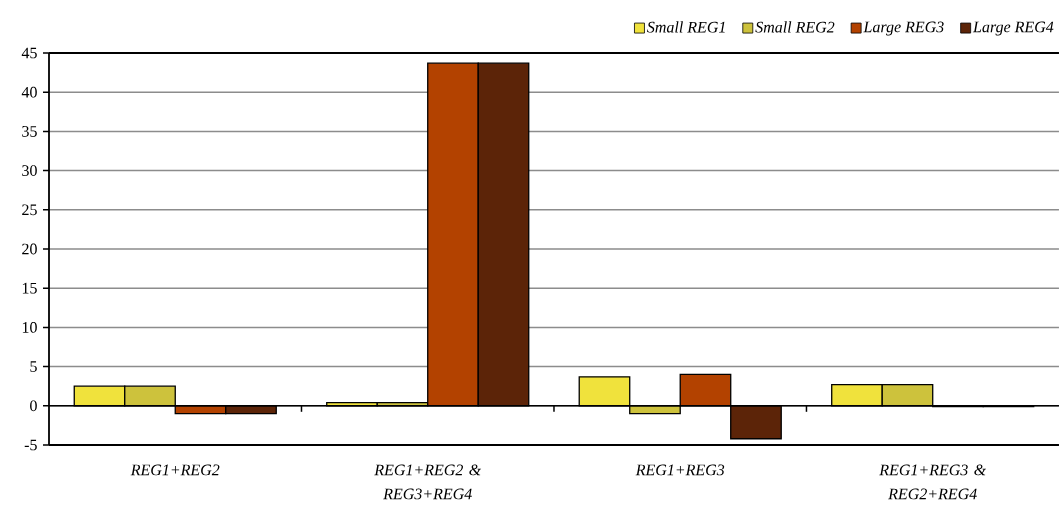 The width and height of the screenshot is (1061, 517). What do you see at coordinates (795, 27) in the screenshot?
I see `legend-label: Small REG2` at bounding box center [795, 27].